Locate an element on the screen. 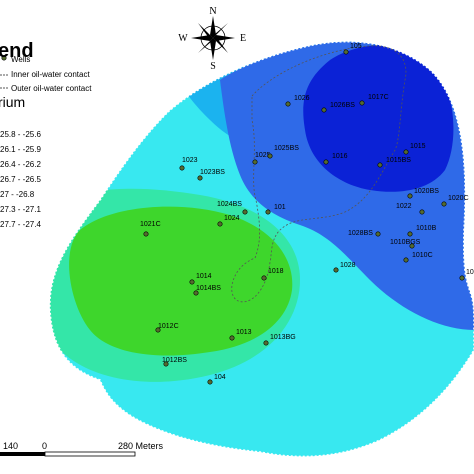  well-marker: 103 is located at coordinates (466, 275).